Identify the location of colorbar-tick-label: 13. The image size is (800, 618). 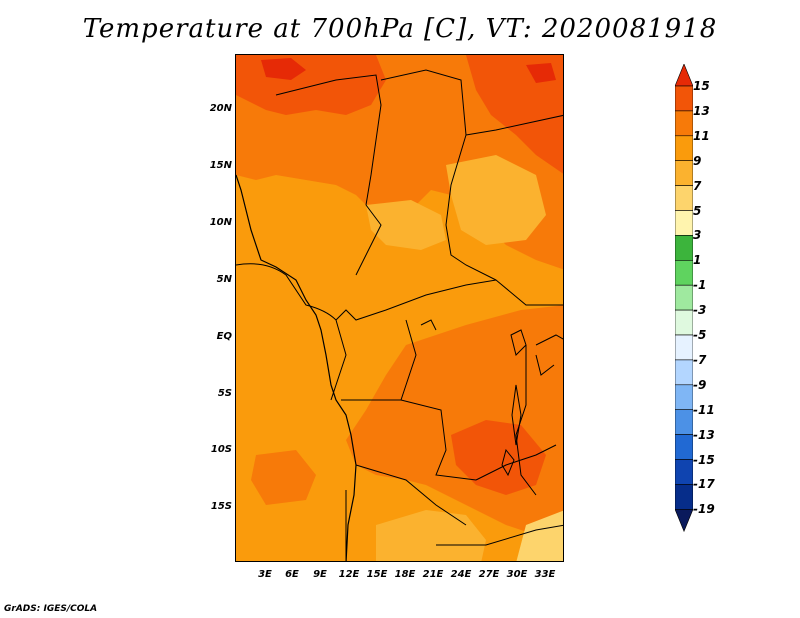
(701, 110).